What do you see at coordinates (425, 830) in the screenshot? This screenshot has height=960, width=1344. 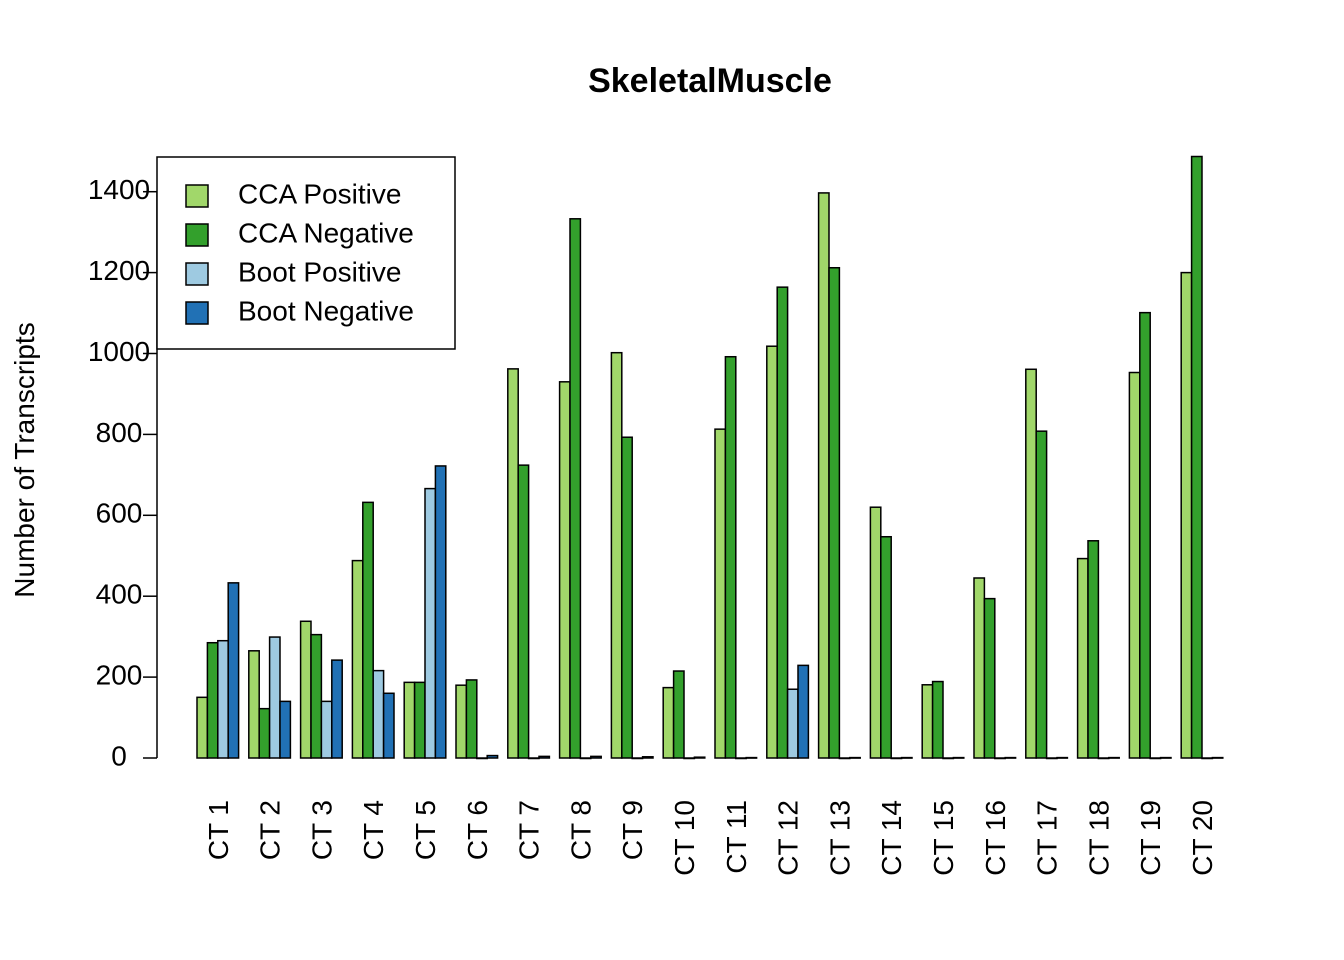 I see `x-tick-label: CT 5` at bounding box center [425, 830].